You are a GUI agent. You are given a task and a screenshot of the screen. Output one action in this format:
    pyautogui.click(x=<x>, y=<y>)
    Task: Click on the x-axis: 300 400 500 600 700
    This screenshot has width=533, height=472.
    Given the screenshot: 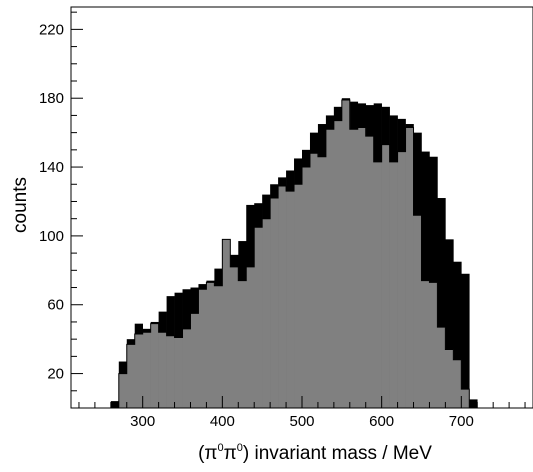 What is the action you would take?
    pyautogui.click(x=302, y=413)
    